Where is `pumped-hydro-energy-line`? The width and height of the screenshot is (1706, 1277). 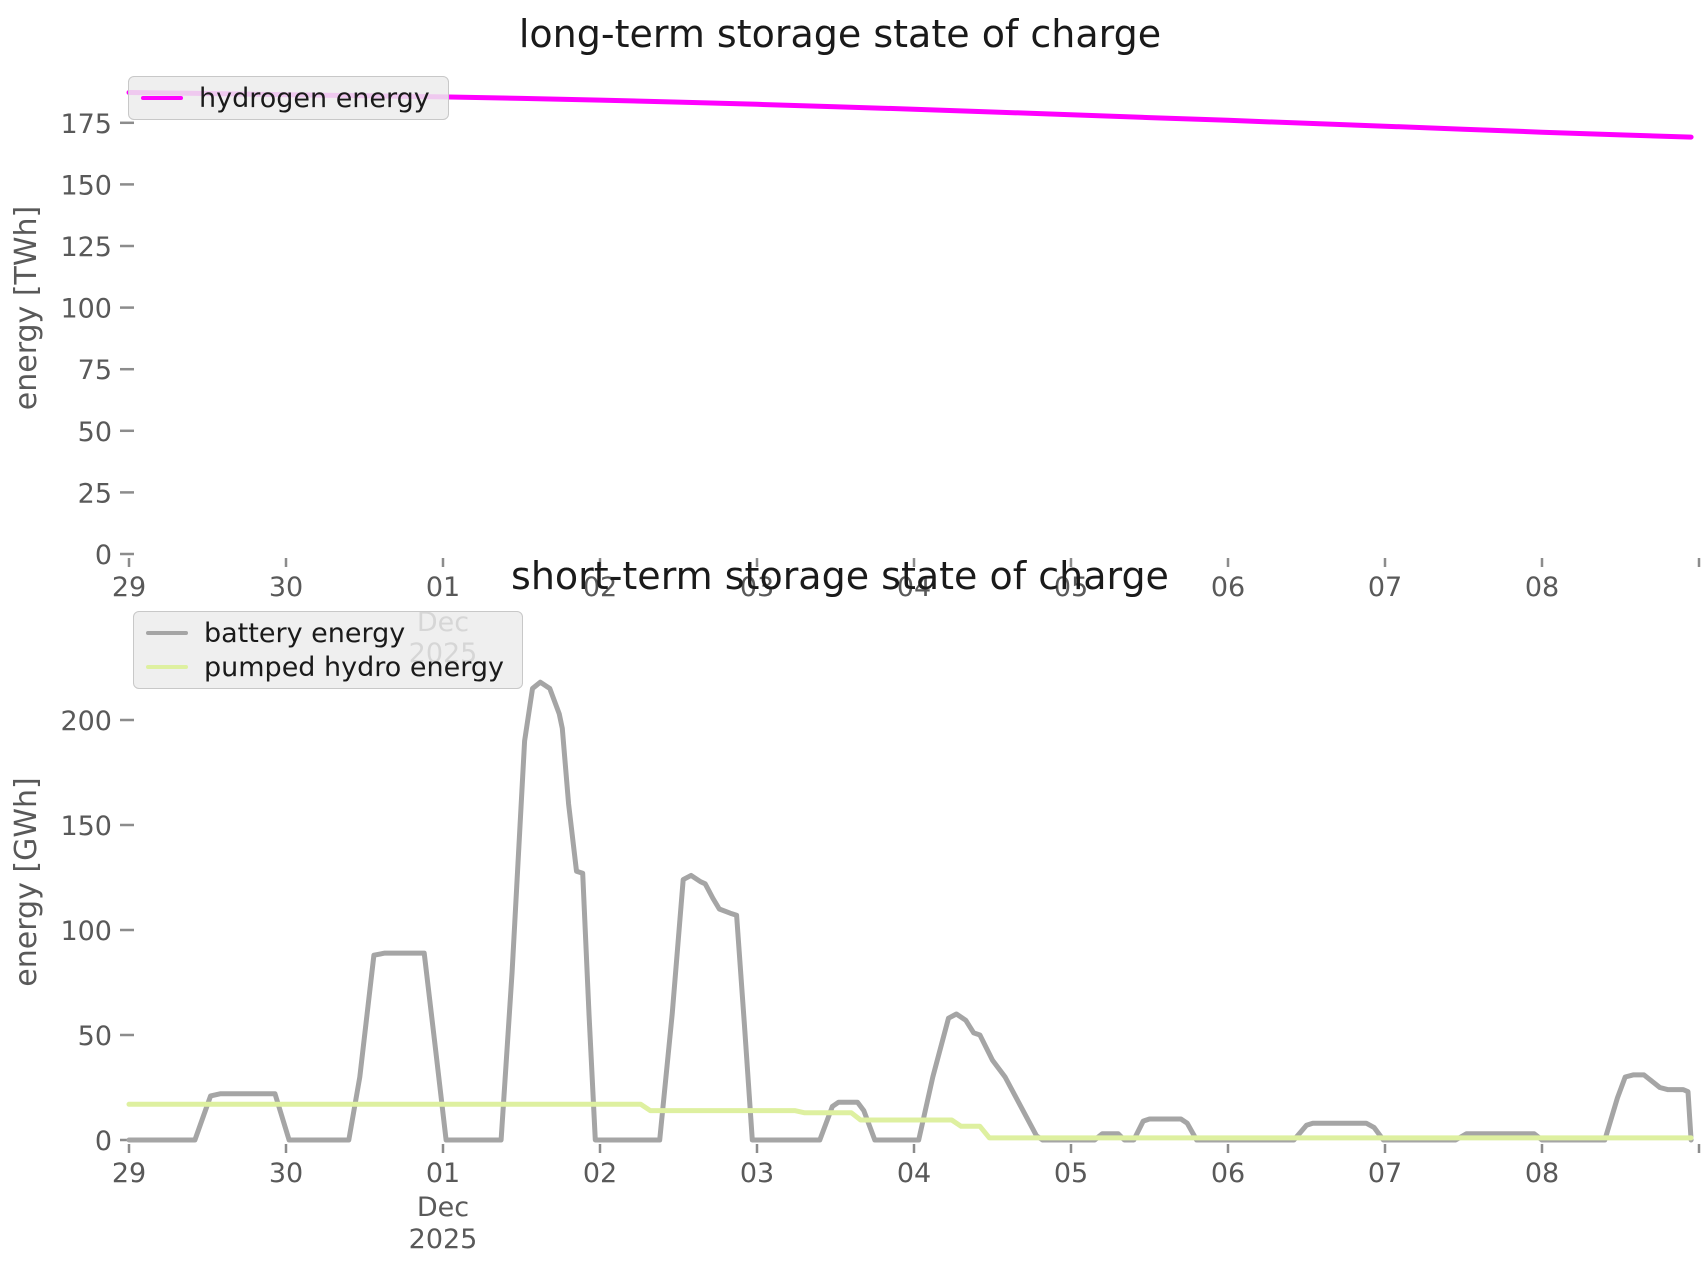 pumped-hydro-energy-line is located at coordinates (910, 1121).